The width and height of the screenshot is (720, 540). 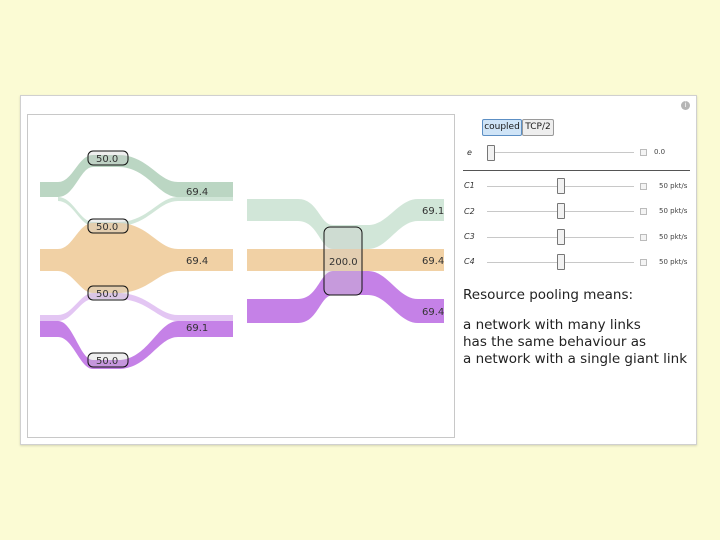 I want to click on slider-e-track, so click(x=560, y=152).